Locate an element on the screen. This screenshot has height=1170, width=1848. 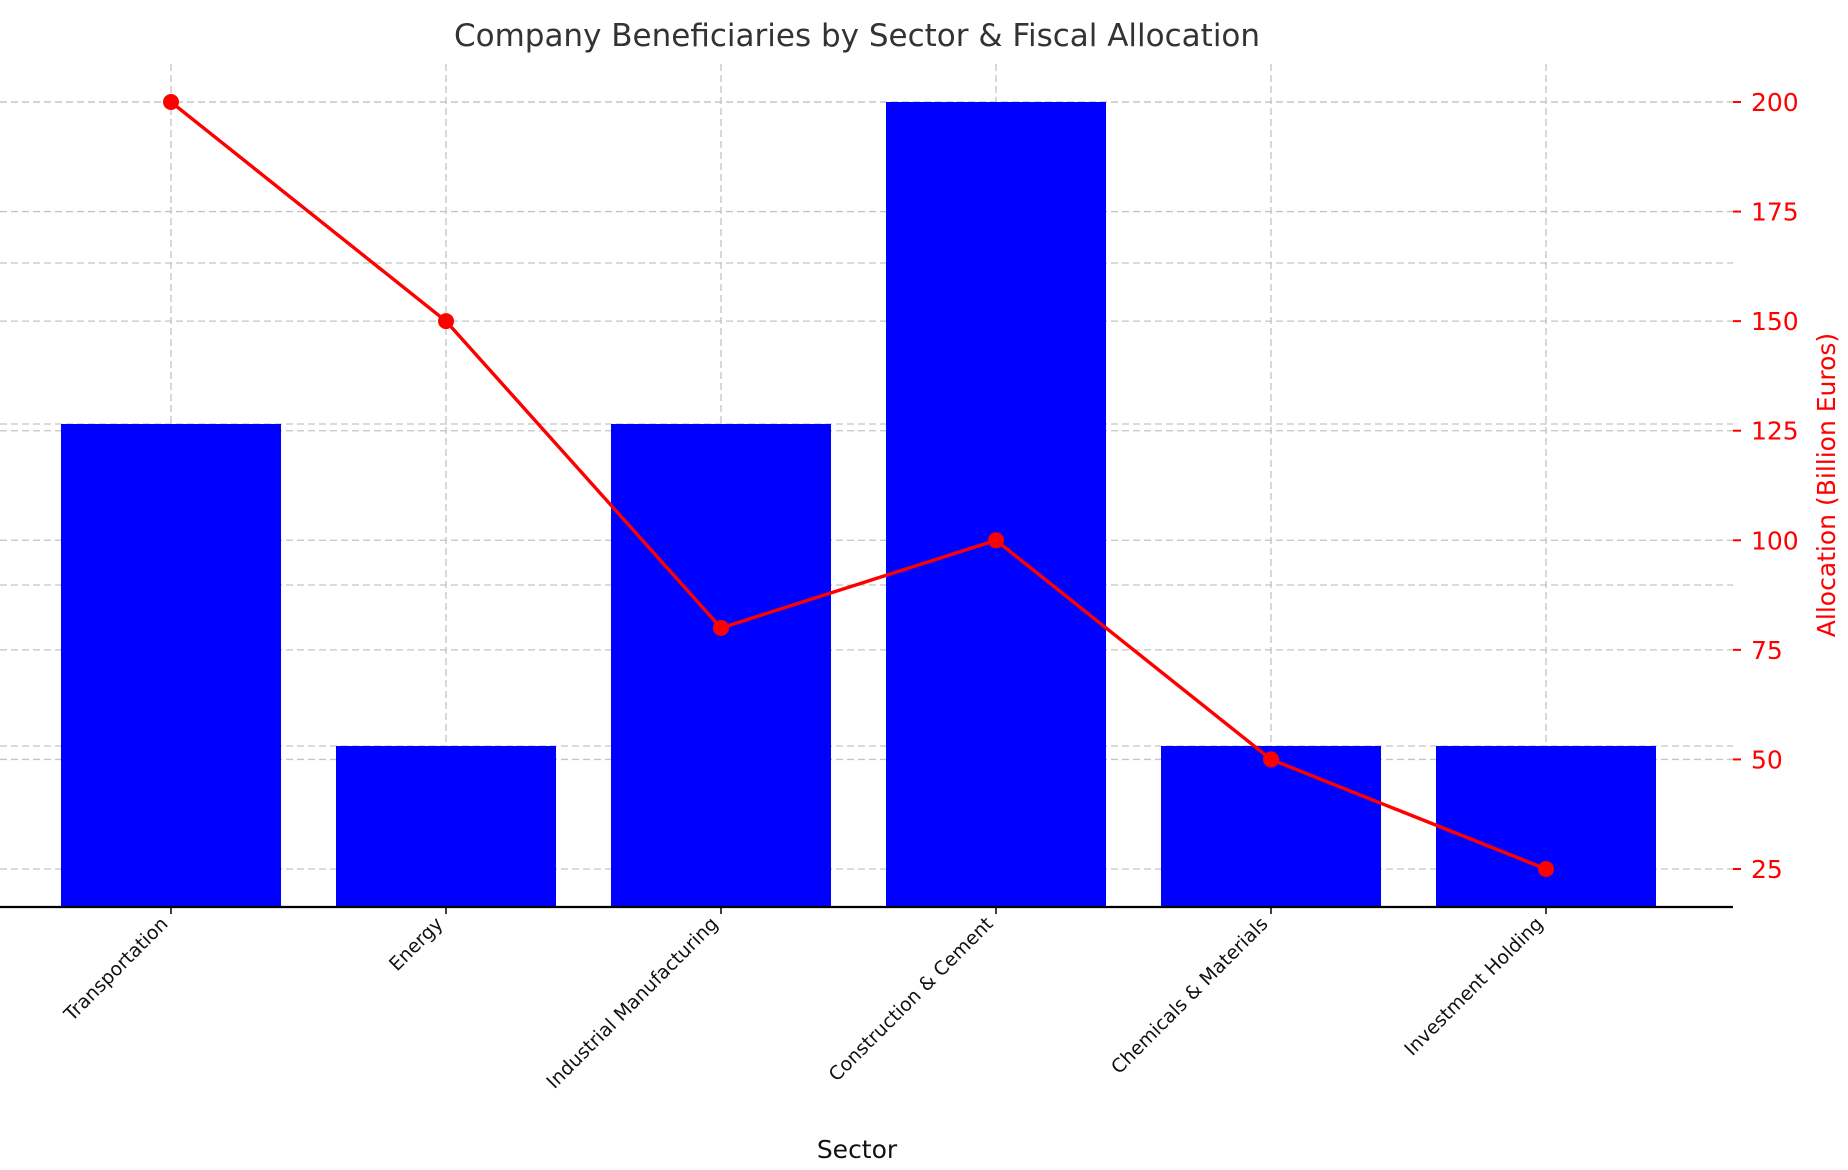
x-tick-label: Industrial Manufacturing is located at coordinates (632, 1003).